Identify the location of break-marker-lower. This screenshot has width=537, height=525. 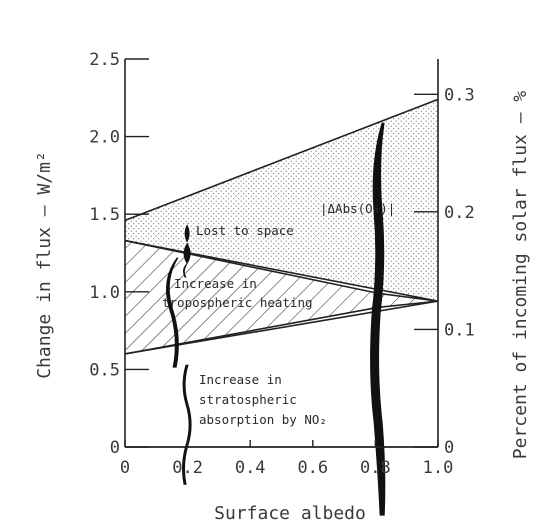
(187, 424).